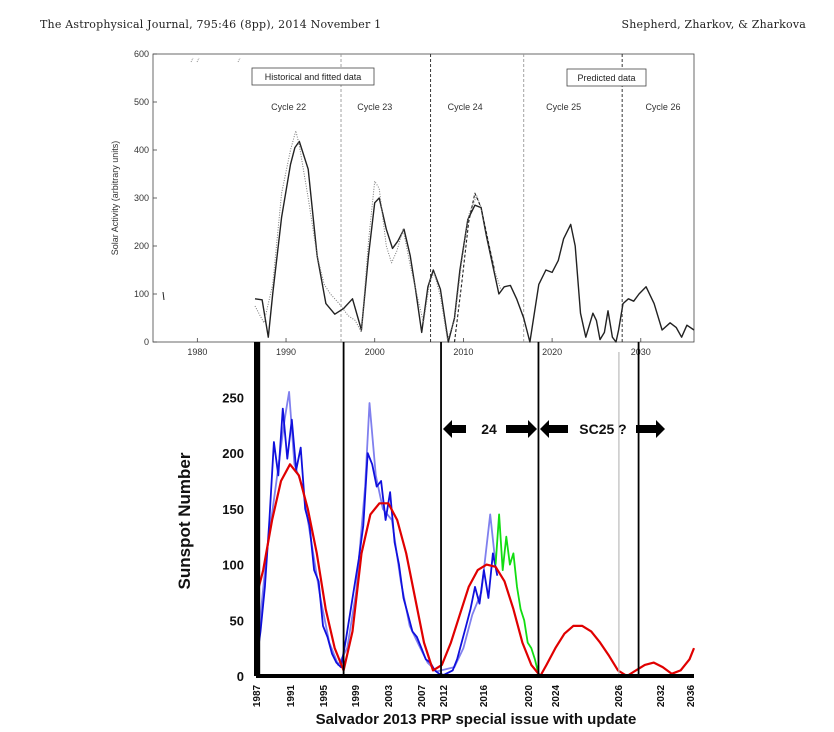 Image resolution: width=834 pixels, height=732 pixels. I want to click on sc25-label: SC25 ?, so click(602, 429).